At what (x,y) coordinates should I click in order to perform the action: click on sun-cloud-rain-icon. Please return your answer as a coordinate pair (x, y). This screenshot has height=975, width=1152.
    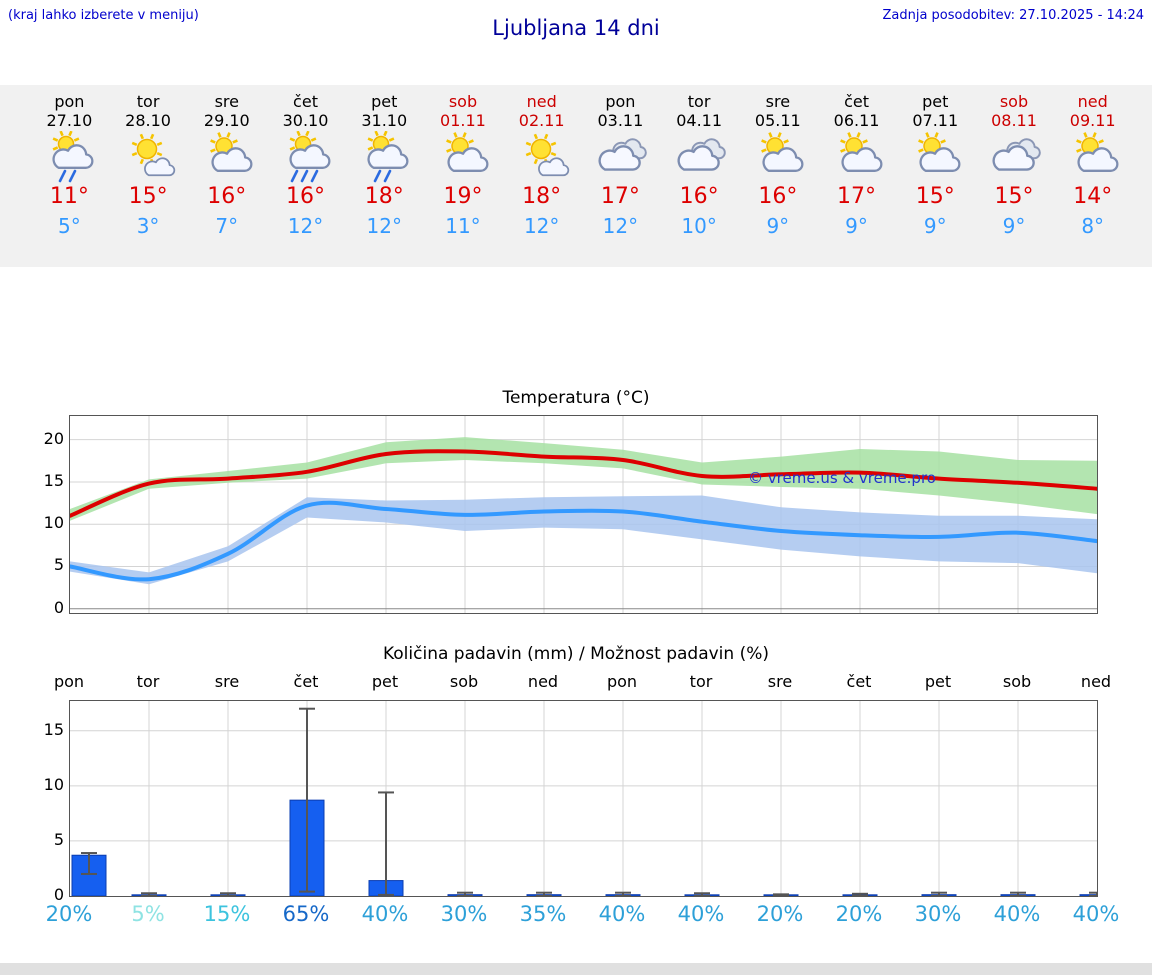
    Looking at the image, I should click on (69, 157).